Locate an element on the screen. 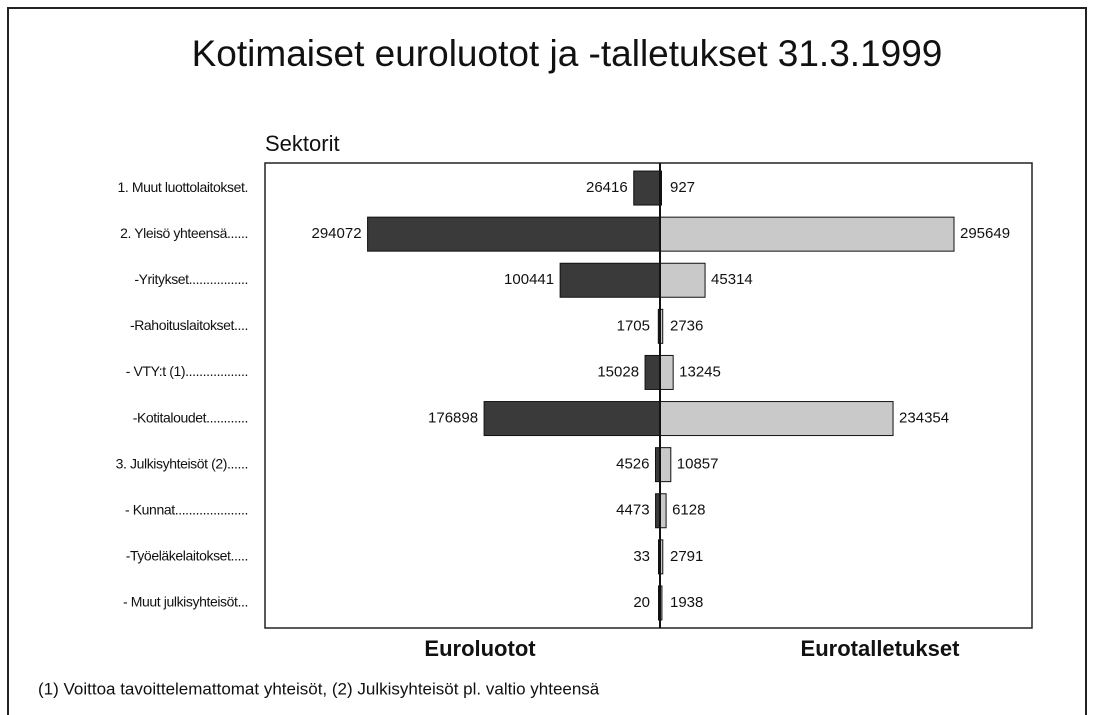 This screenshot has width=1095, height=715. value-label: 176898 is located at coordinates (453, 418).